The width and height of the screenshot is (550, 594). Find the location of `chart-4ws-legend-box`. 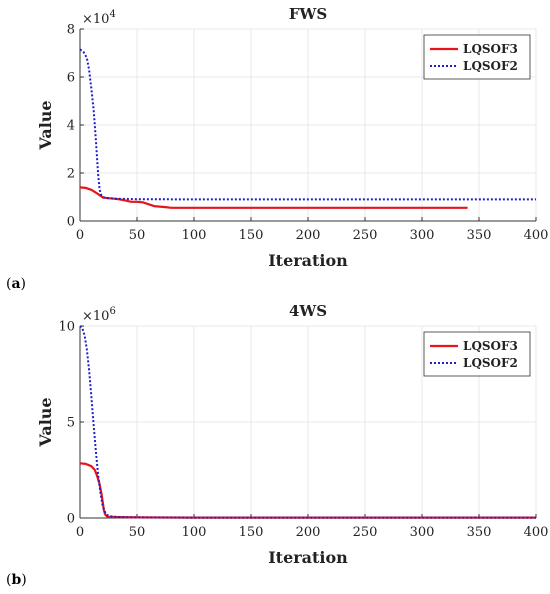

chart-4ws-legend-box is located at coordinates (477, 354).